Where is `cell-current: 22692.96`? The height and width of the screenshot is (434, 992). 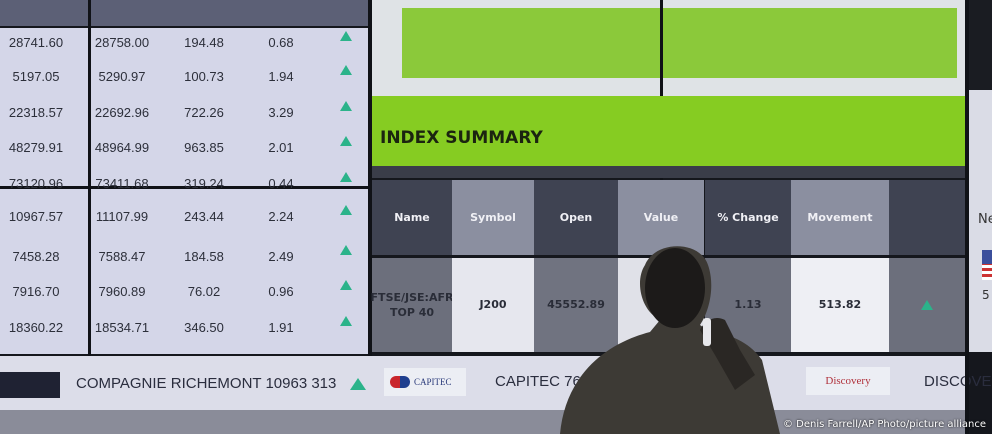
cell-current: 22692.96 is located at coordinates (122, 112).